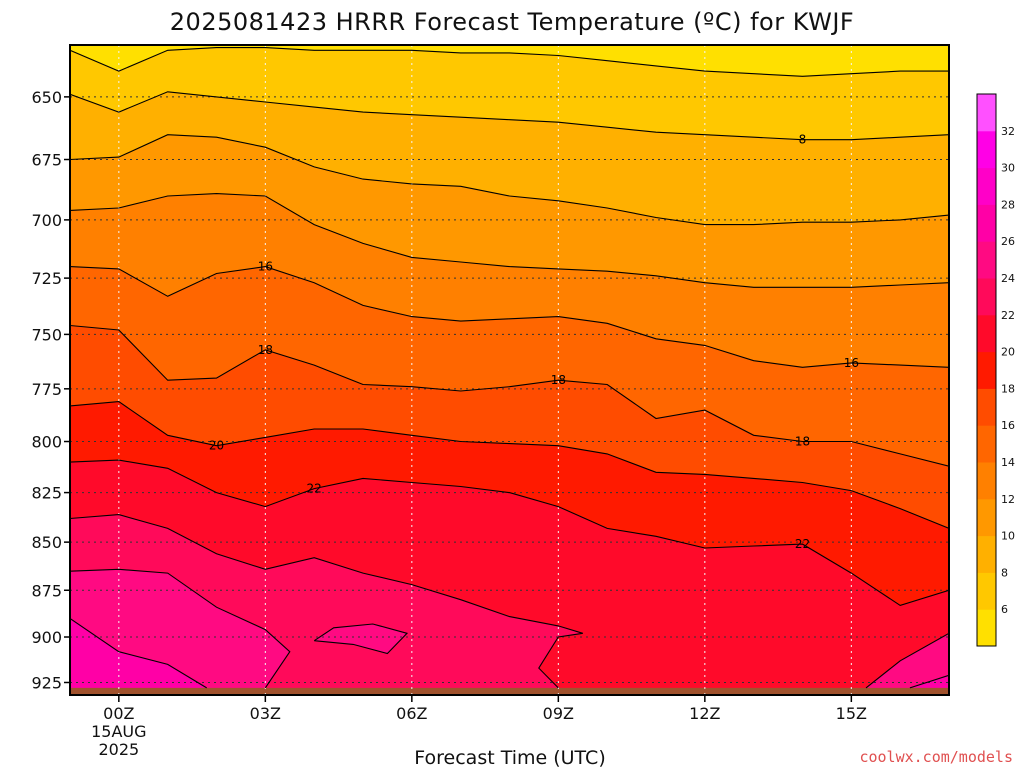  What do you see at coordinates (1008, 204) in the screenshot?
I see `colorbar-tick-28: 28` at bounding box center [1008, 204].